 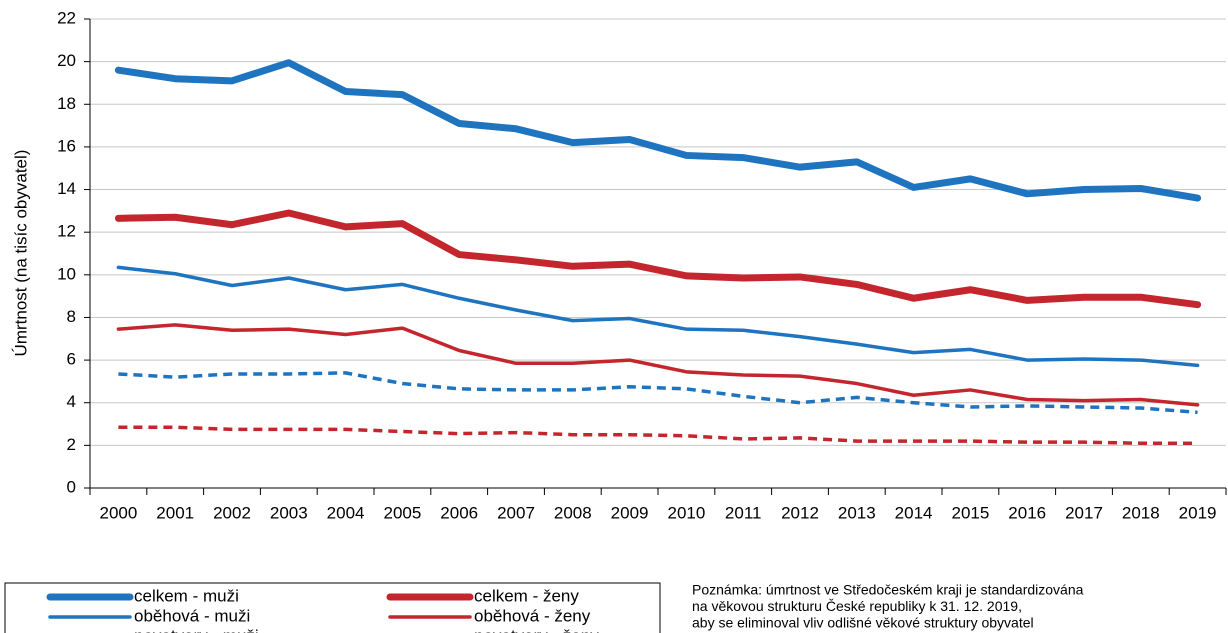 What do you see at coordinates (66, 188) in the screenshot?
I see `y-tick-label: 14` at bounding box center [66, 188].